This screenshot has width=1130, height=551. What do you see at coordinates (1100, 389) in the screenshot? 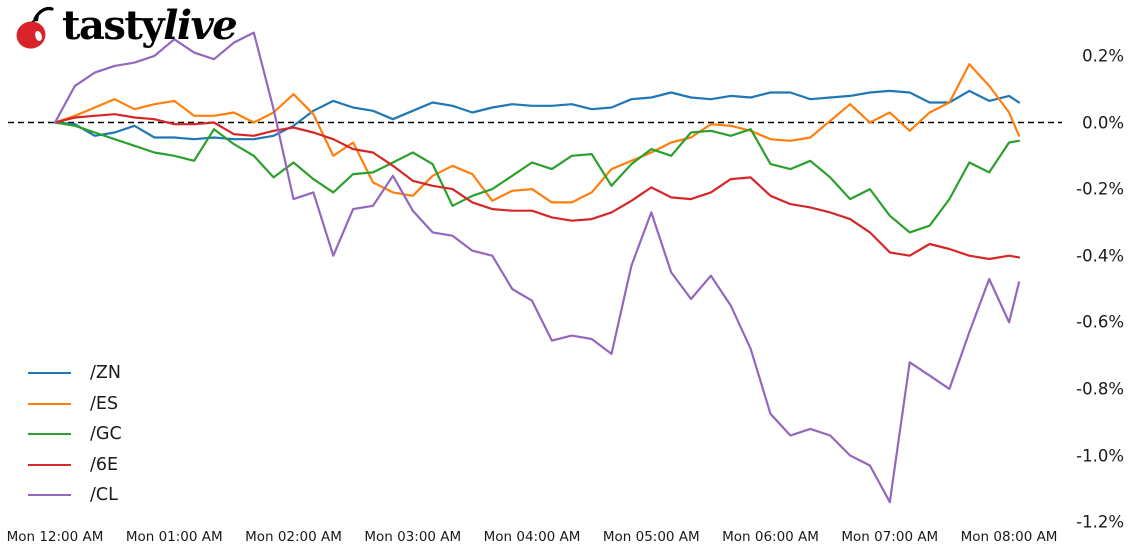
I see `y-tick-label: -0.8%` at bounding box center [1100, 389].